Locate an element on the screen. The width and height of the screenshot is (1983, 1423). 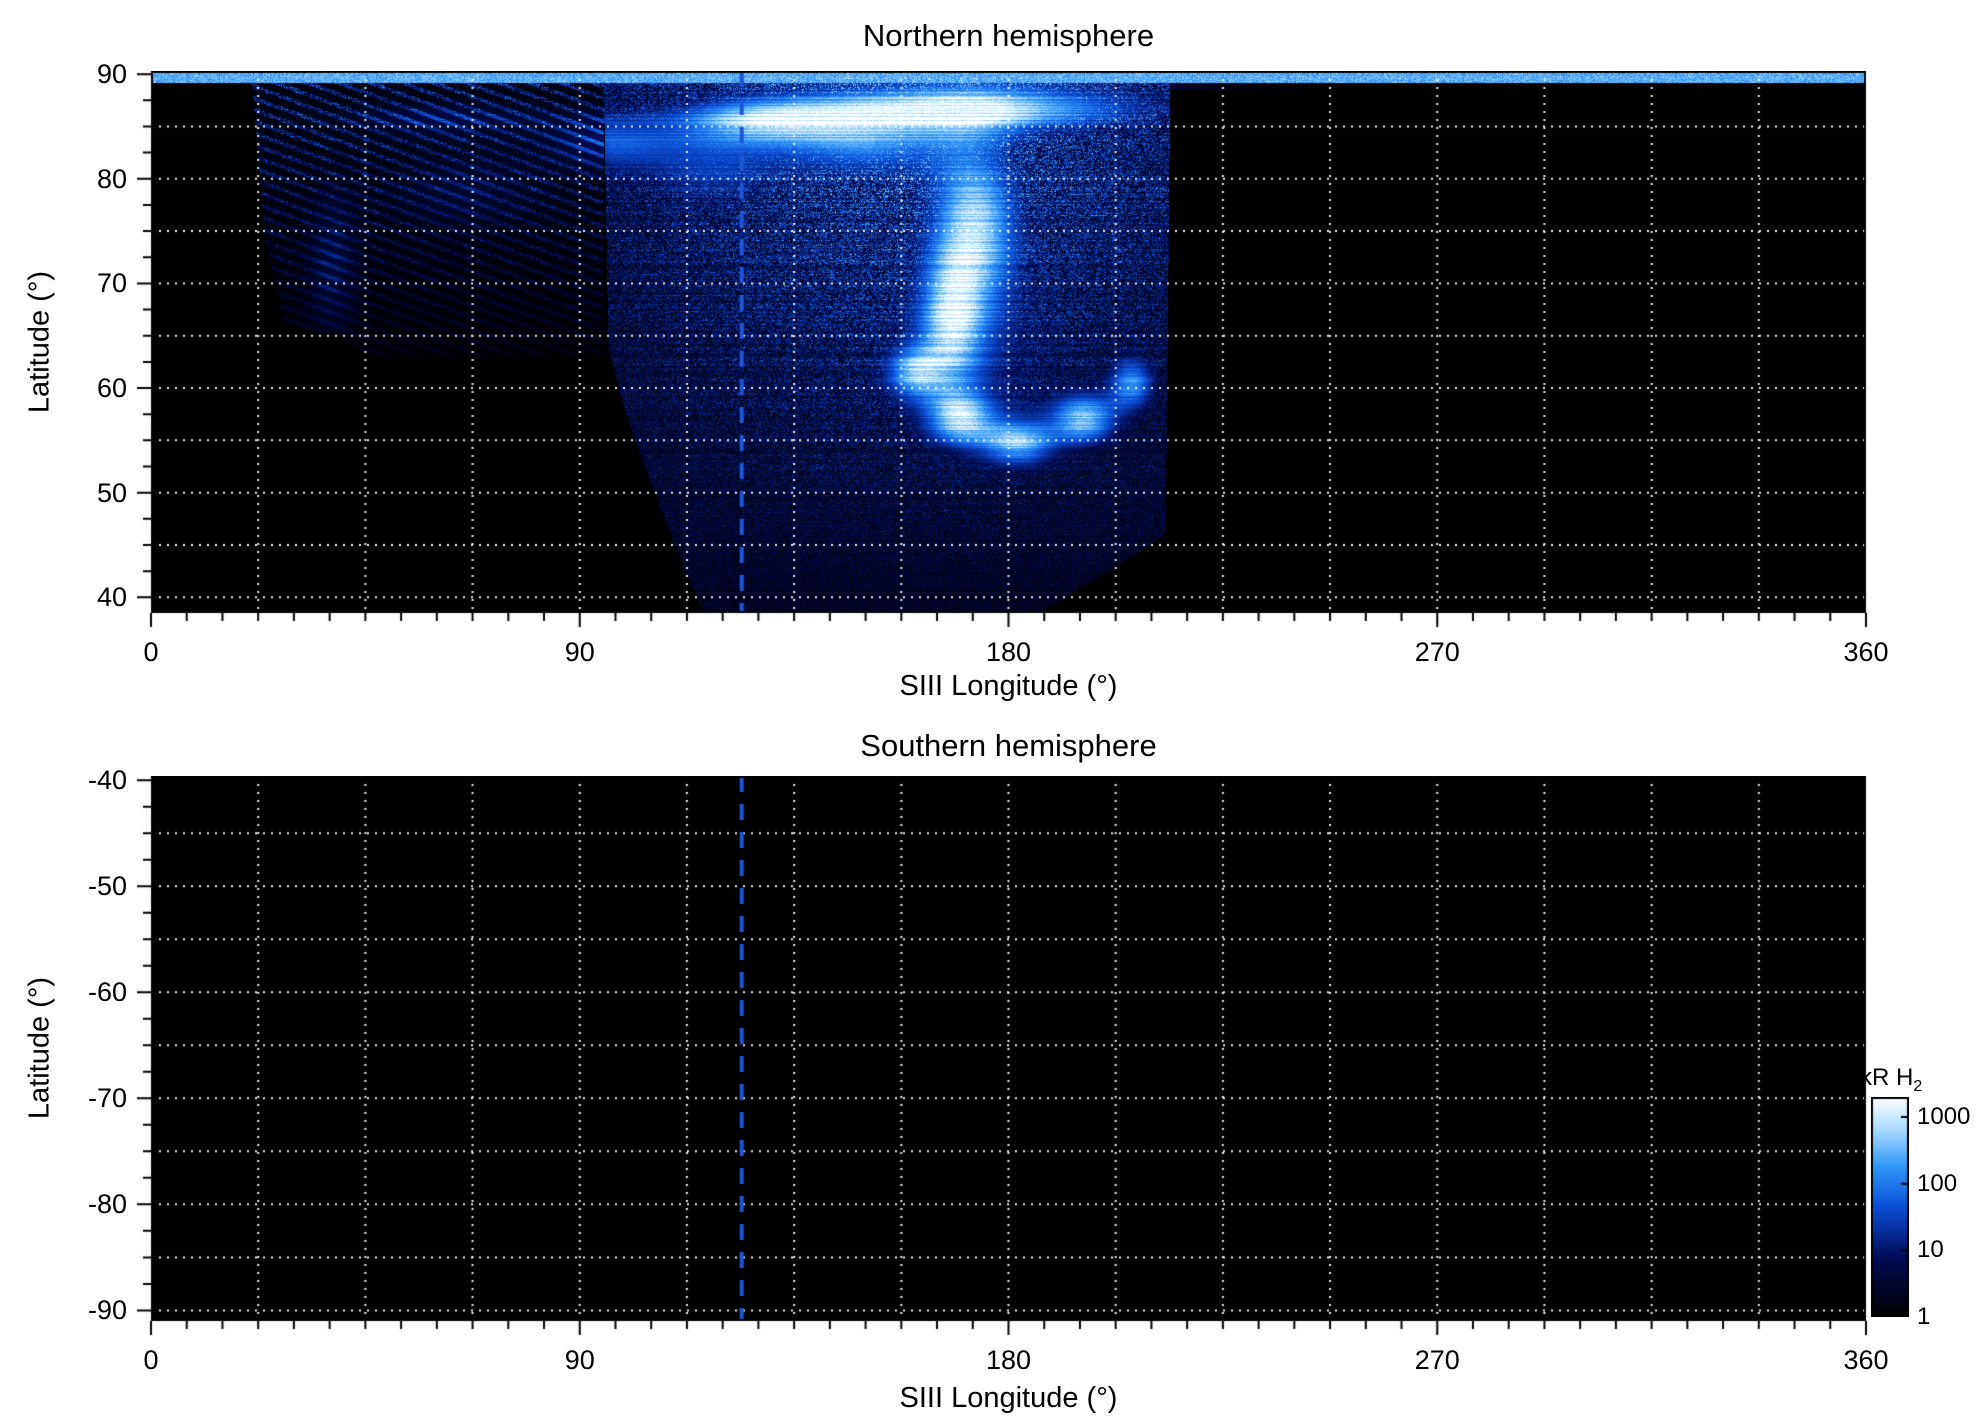
colorbar-unit-text: kR H is located at coordinates (1887, 1077).